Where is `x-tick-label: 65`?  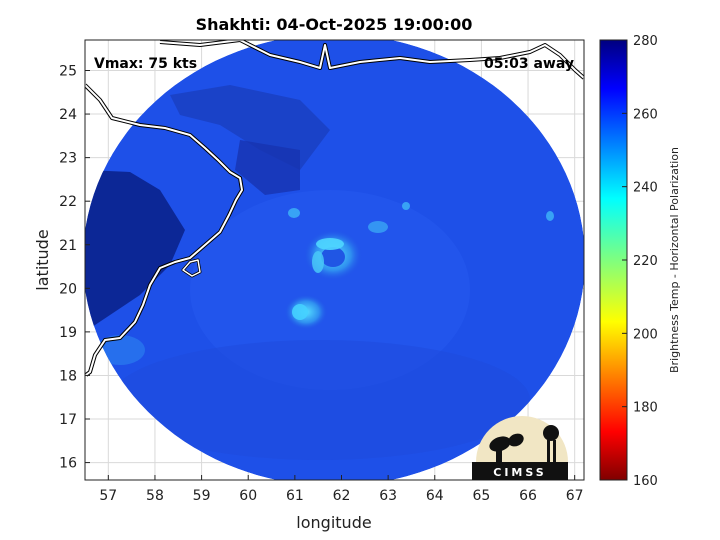
x-tick-label: 65 is located at coordinates (481, 496).